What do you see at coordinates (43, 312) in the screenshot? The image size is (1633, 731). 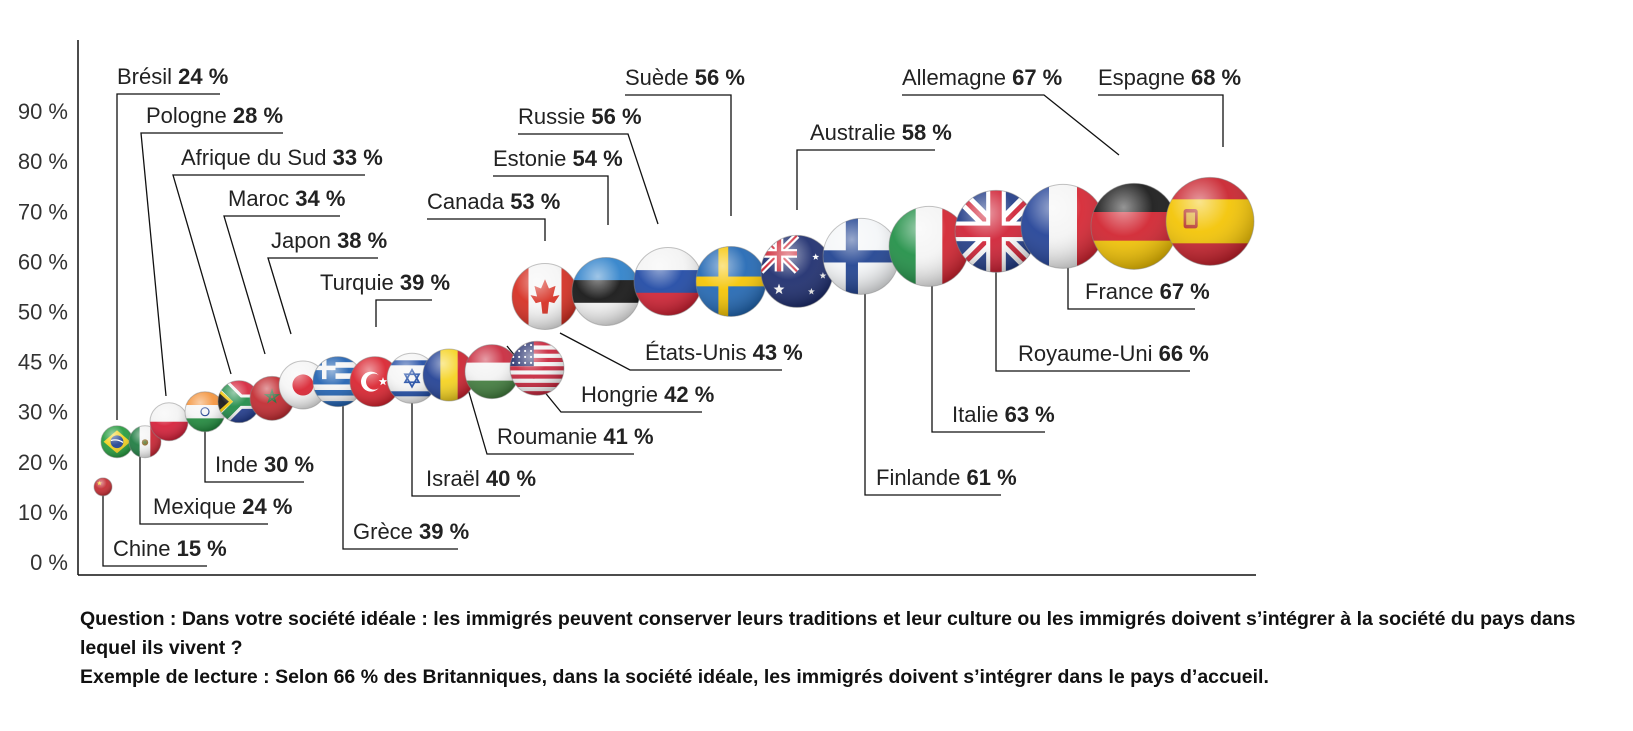 I see `y-tick-label: 50 %` at bounding box center [43, 312].